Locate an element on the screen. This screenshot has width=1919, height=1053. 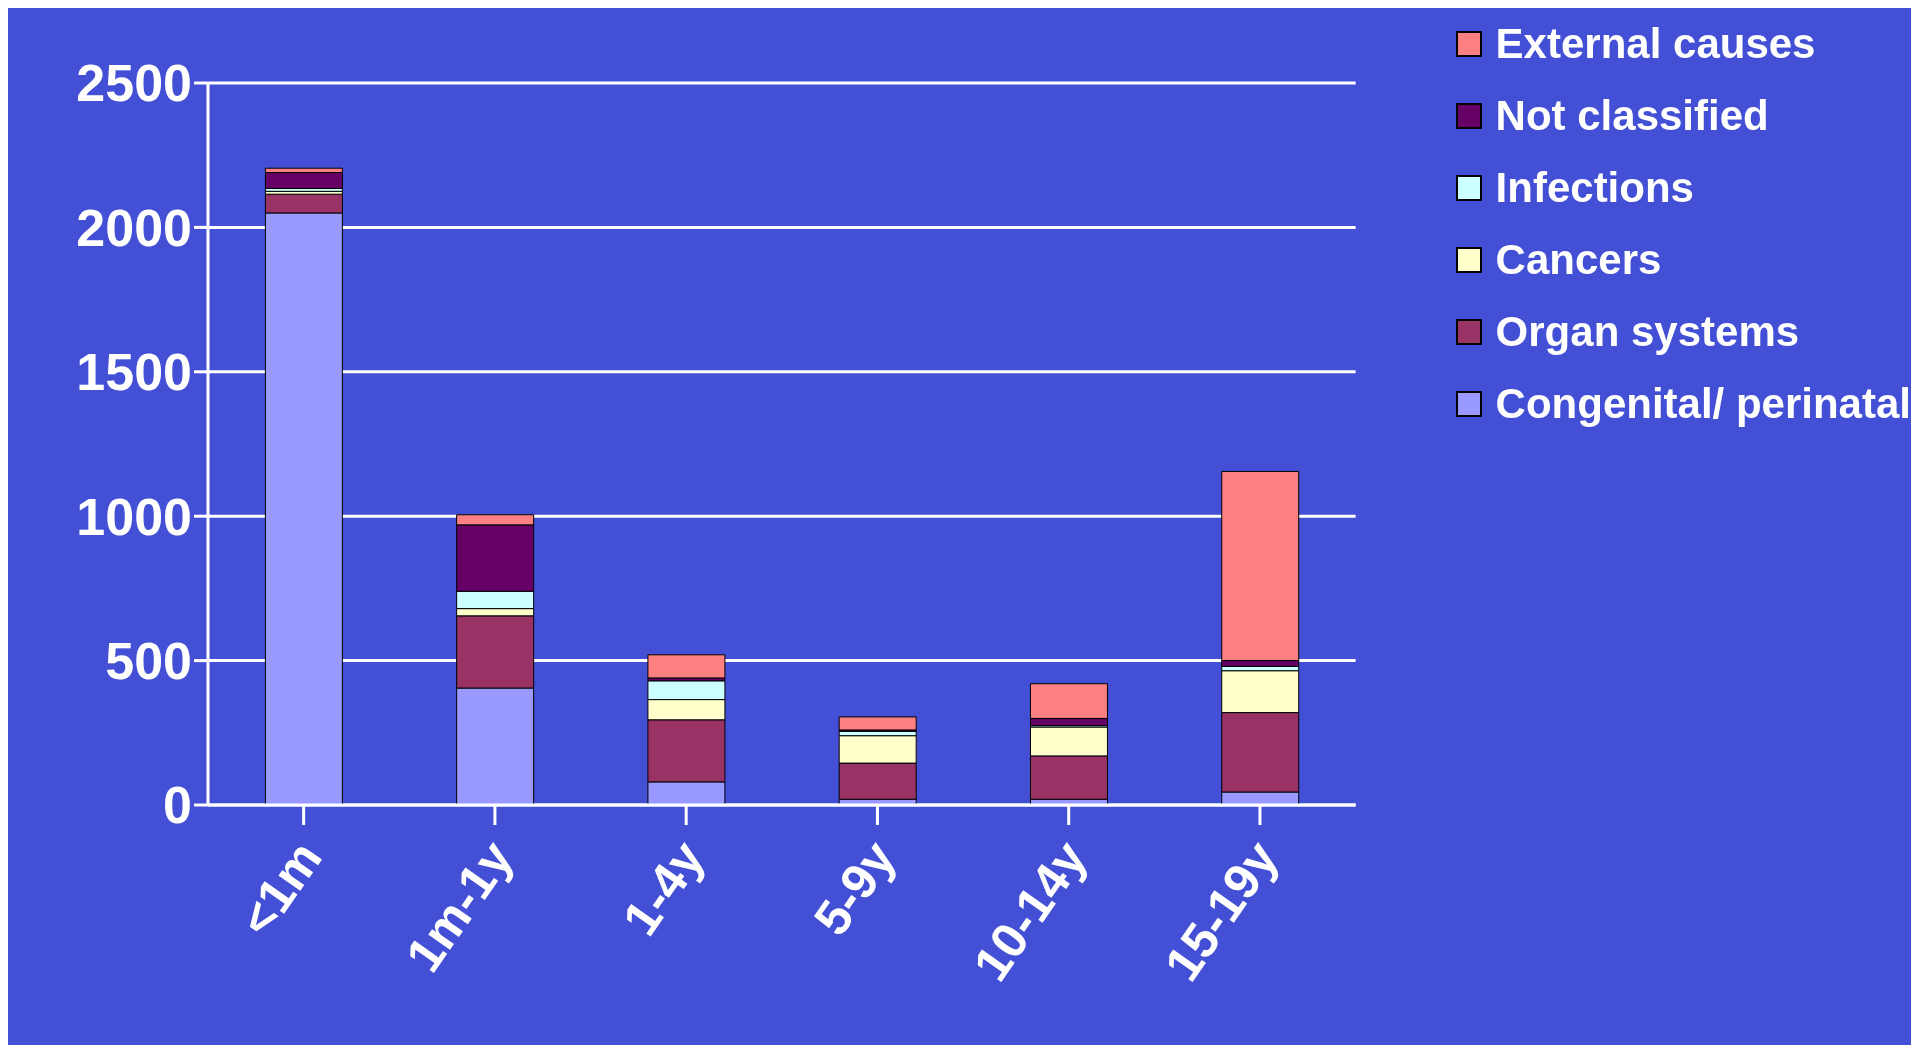
legend-label: Infections is located at coordinates (1594, 188).